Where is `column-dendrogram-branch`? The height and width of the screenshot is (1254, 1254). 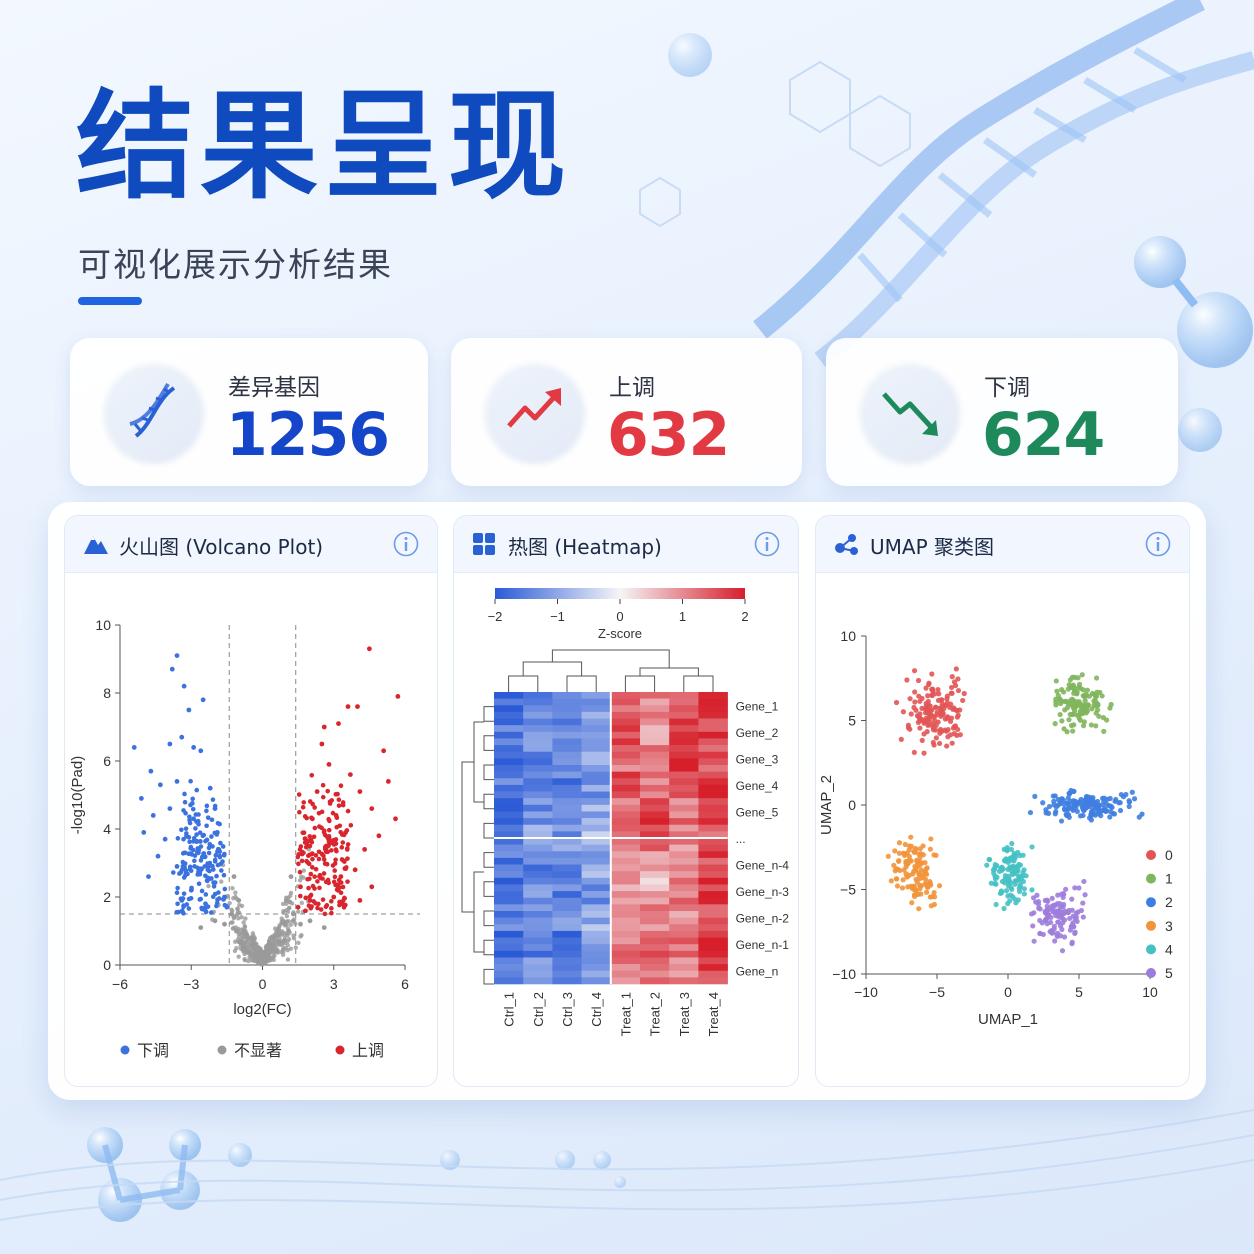 column-dendrogram-branch is located at coordinates (669, 671).